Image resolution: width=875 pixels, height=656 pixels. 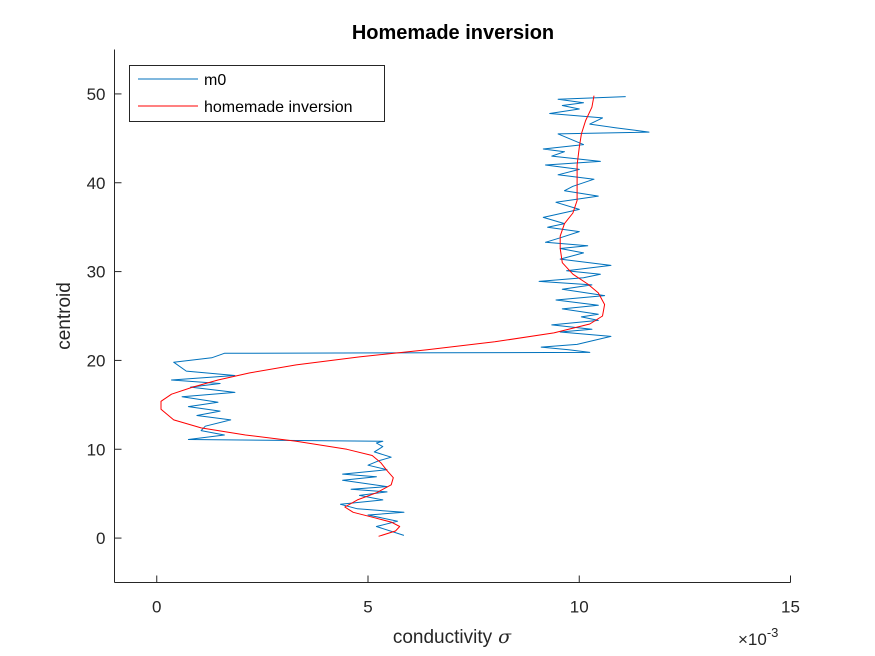 What do you see at coordinates (505, 637) in the screenshot?
I see `x-axis-label-symbol: σ` at bounding box center [505, 637].